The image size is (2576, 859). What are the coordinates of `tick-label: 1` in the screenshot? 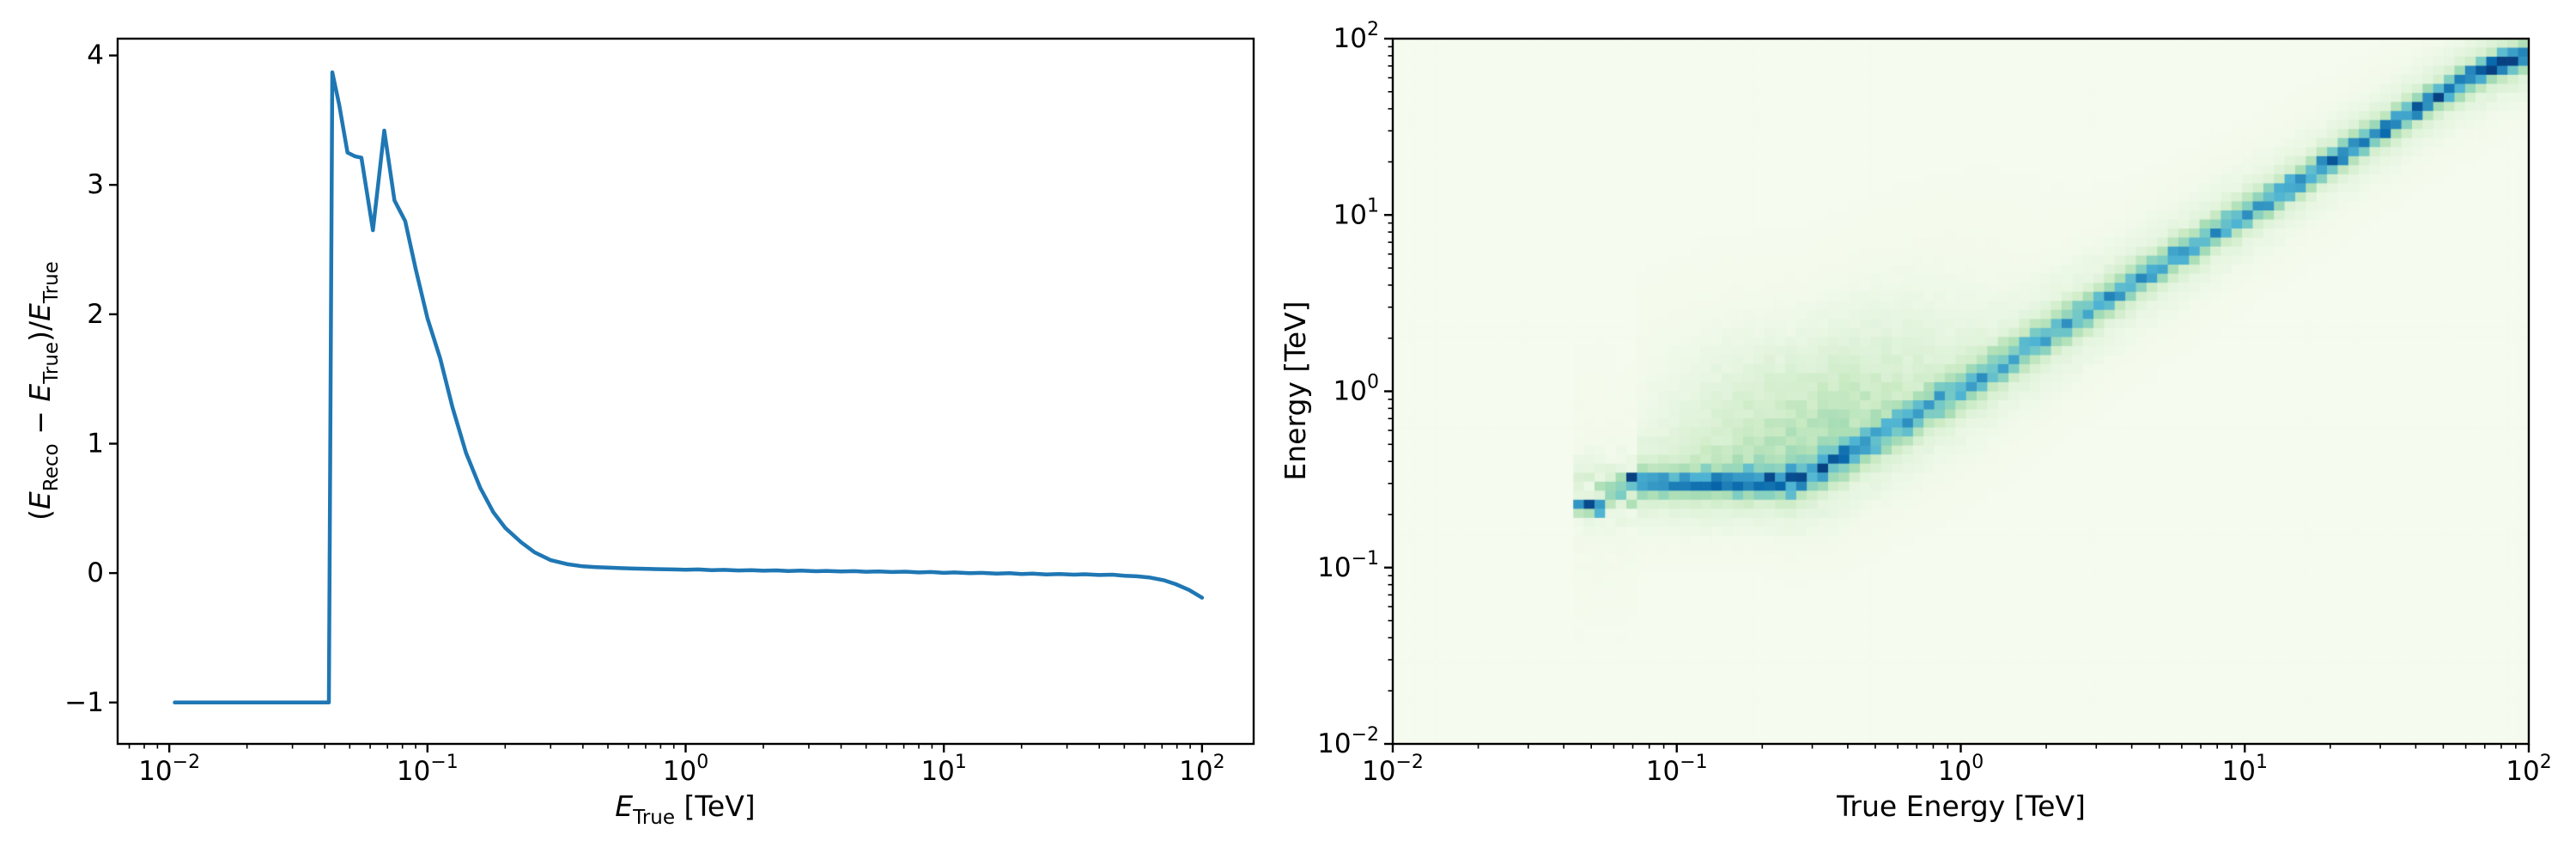 It's located at (96, 444).